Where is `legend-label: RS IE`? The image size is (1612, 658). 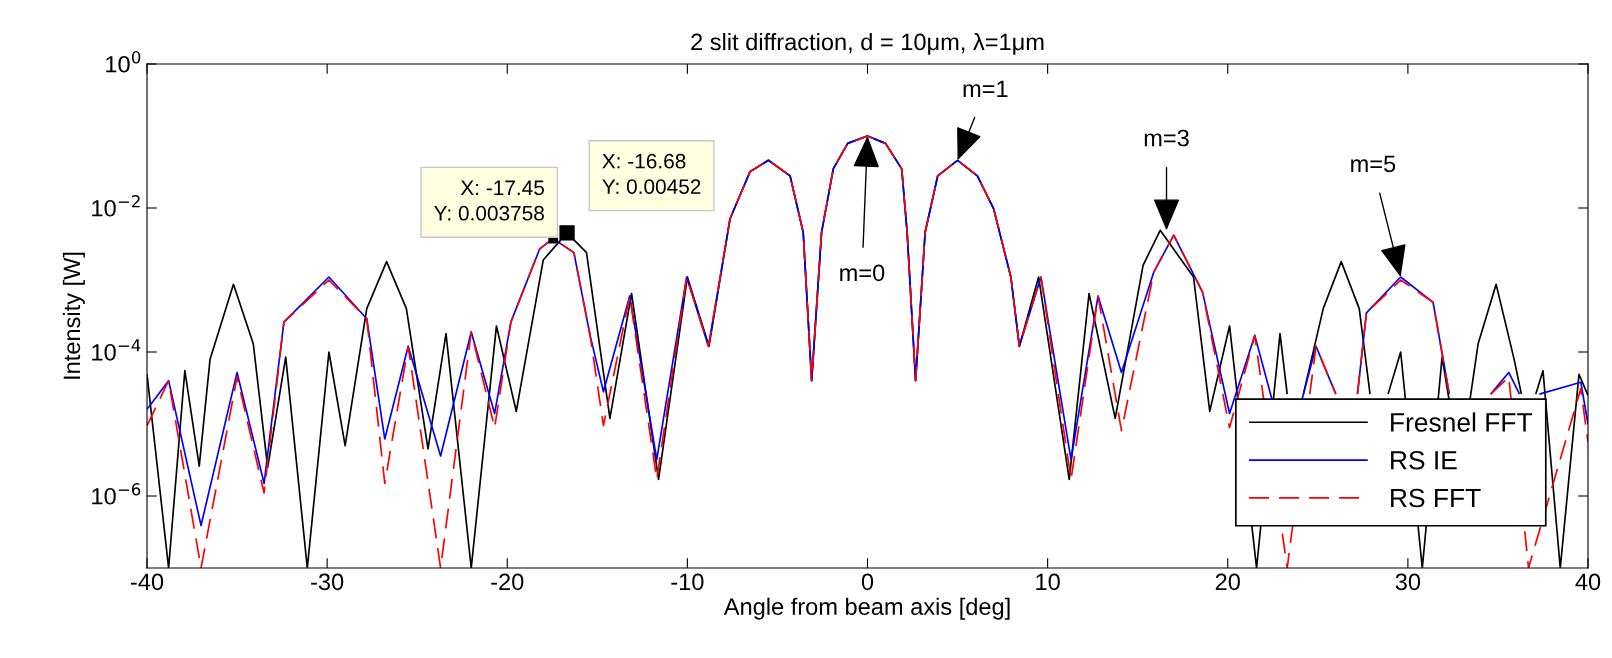
legend-label: RS IE is located at coordinates (1424, 460).